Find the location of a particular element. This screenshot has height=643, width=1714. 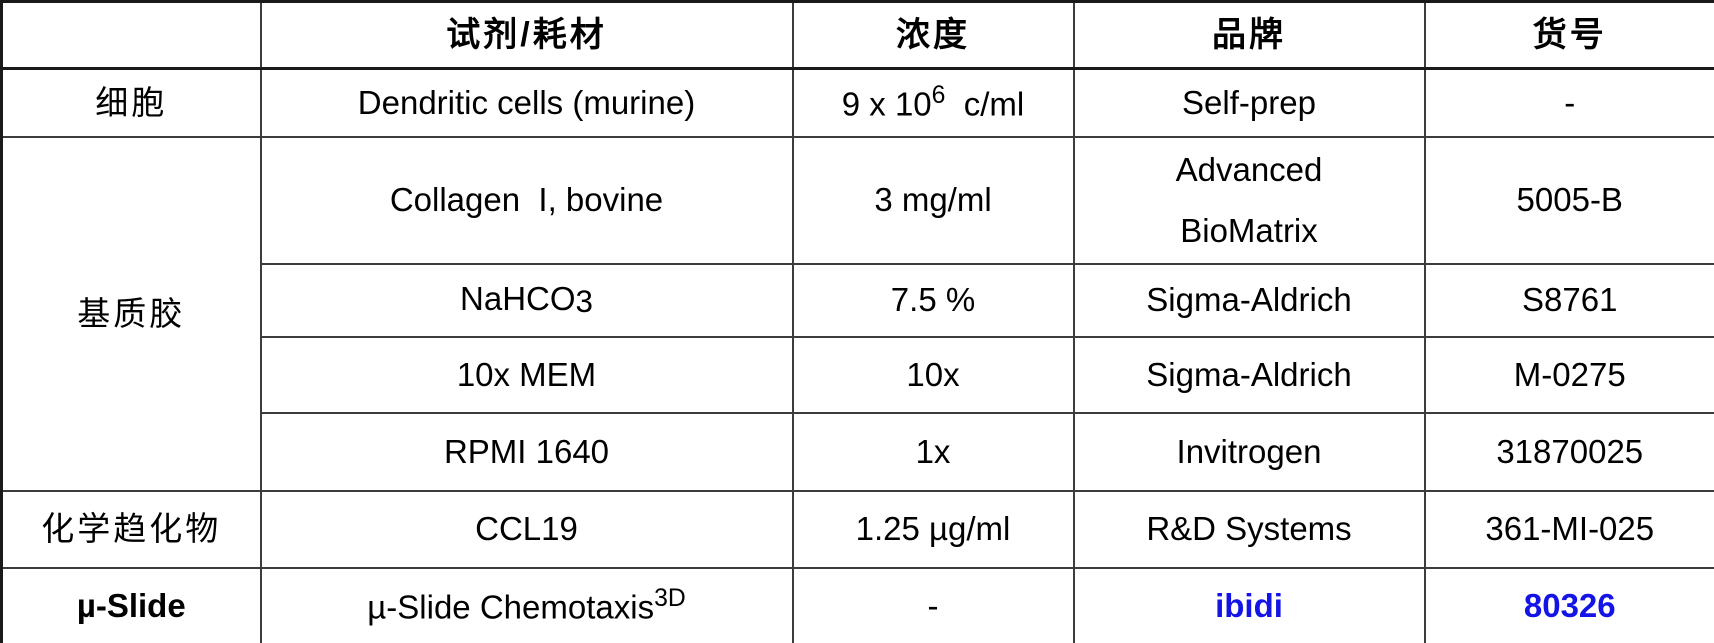

catalog-cell-mem: M-0275 is located at coordinates (1568, 374).